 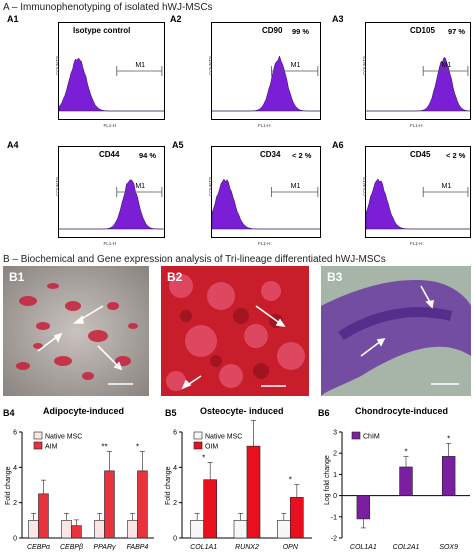 I want to click on histogram-a5: CD34 < 2 % M1 FL1-H COUNTS, so click(x=264, y=196).